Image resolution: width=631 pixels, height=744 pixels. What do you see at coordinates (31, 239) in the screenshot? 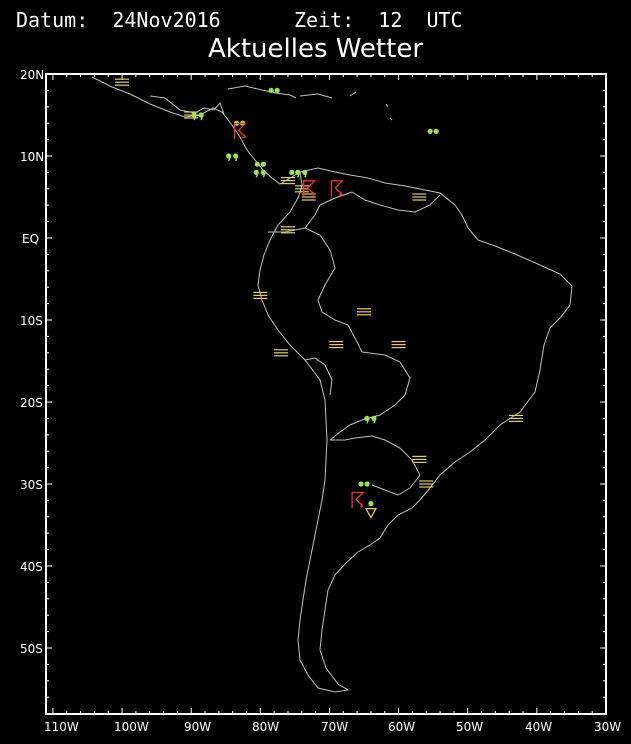
I see `lat-label-eq: EQ` at bounding box center [31, 239].